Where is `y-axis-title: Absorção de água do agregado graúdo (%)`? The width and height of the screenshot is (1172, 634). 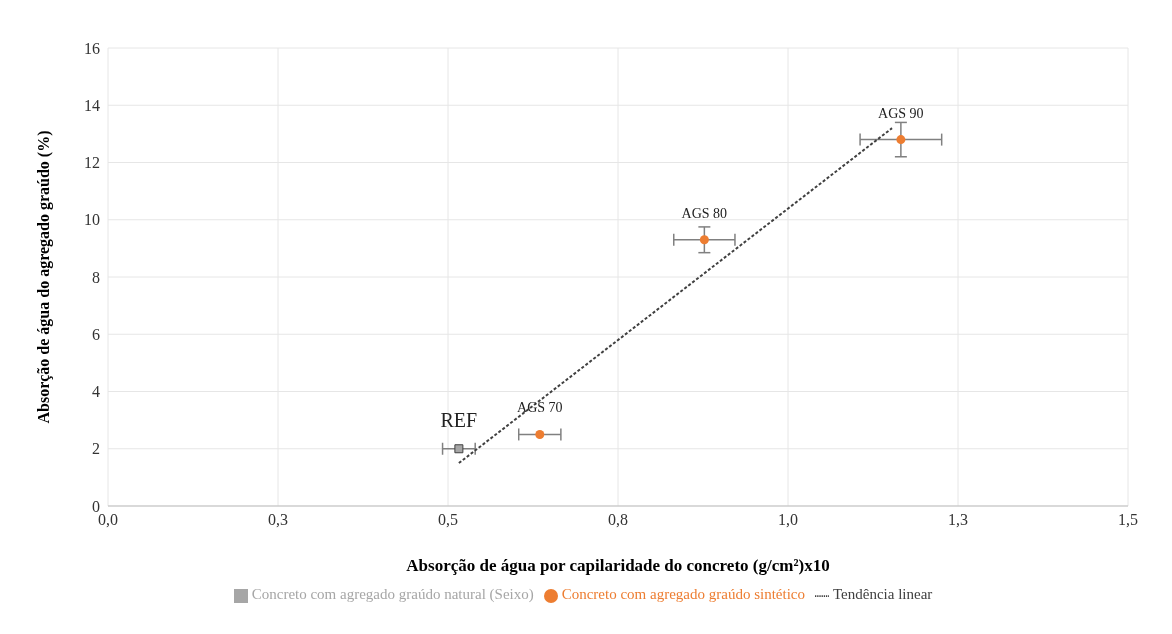 y-axis-title: Absorção de água do agregado graúdo (%) is located at coordinates (43, 277).